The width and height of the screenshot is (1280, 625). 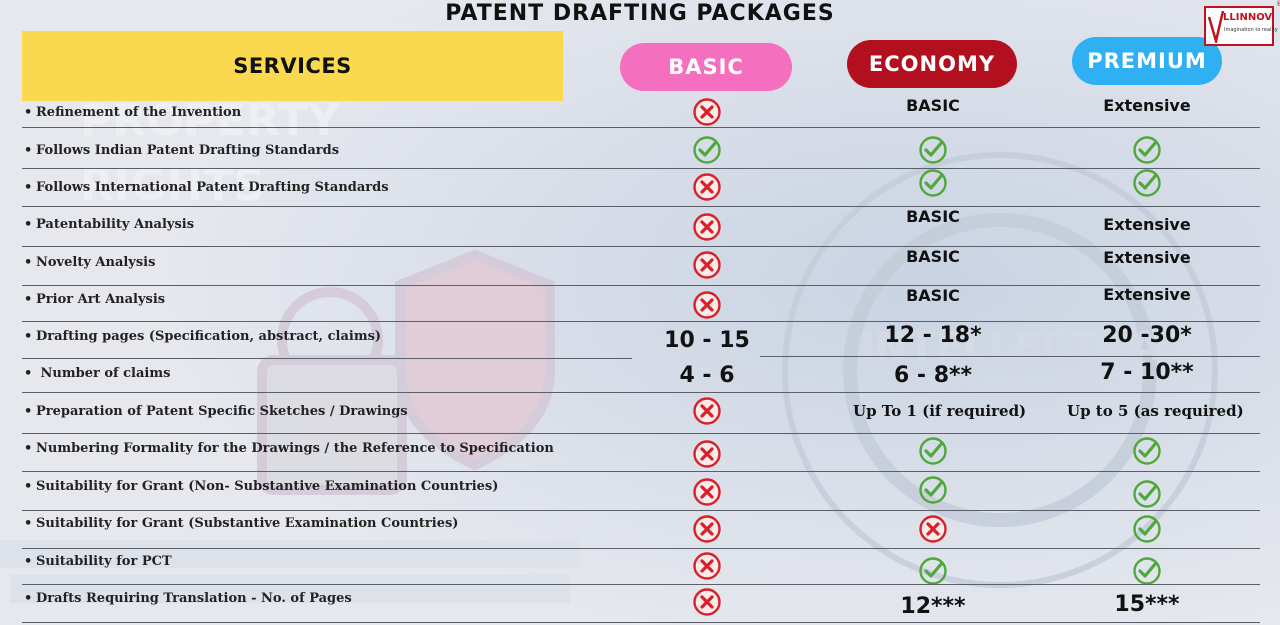 I want to click on premium-cell: 20 -30*, so click(x=1147, y=335).